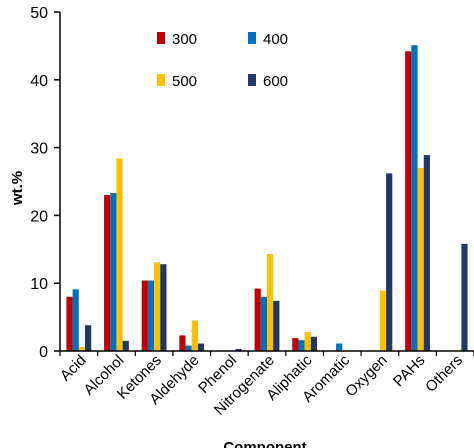 The image size is (474, 448). Describe the element at coordinates (184, 39) in the screenshot. I see `legend-label-300: 300` at that location.